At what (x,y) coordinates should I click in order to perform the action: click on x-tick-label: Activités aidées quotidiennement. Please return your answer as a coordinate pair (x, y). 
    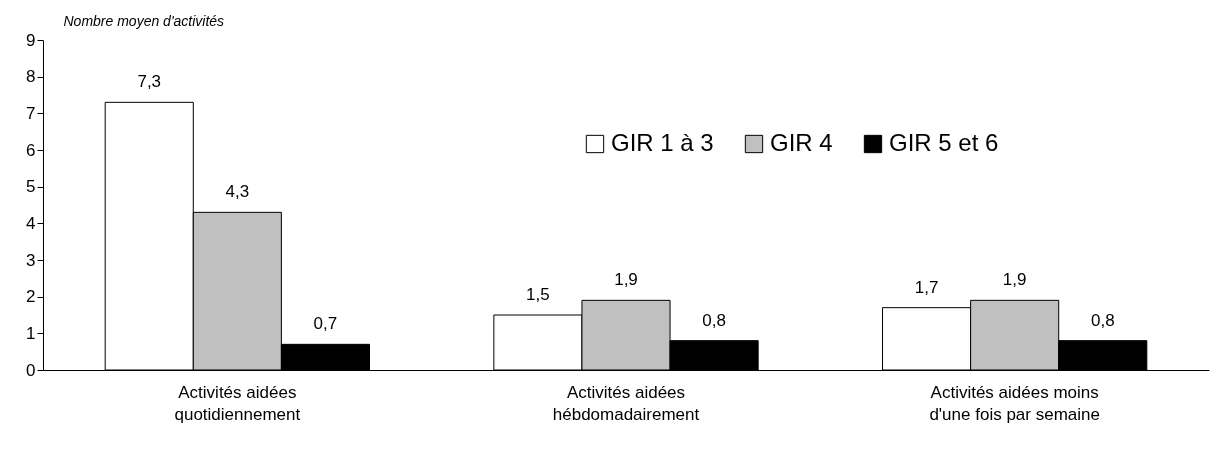
    Looking at the image, I should click on (237, 403).